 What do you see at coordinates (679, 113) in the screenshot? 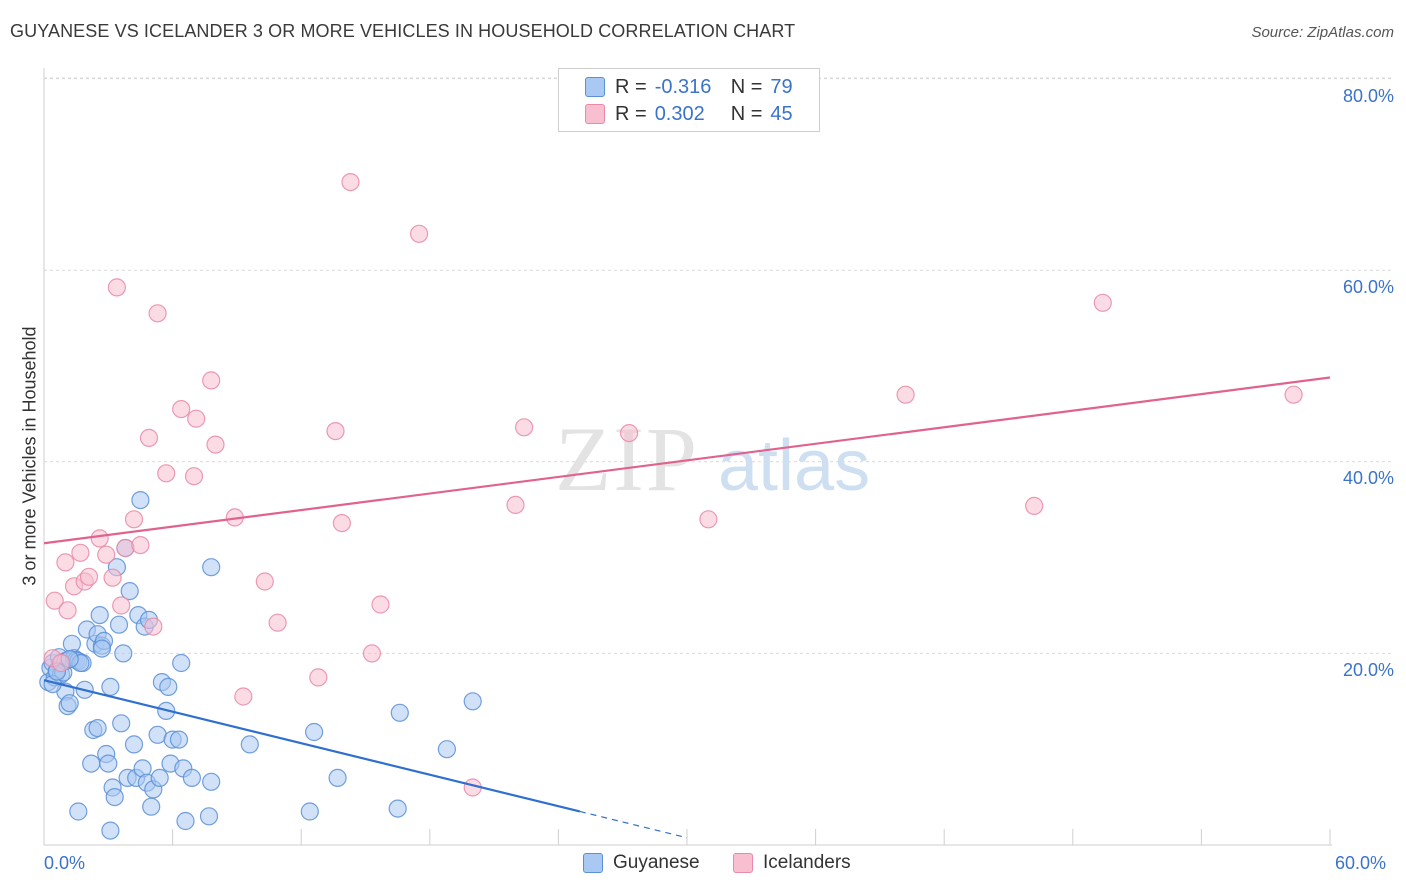
I see `legend-r-value: 0.302` at bounding box center [679, 113].